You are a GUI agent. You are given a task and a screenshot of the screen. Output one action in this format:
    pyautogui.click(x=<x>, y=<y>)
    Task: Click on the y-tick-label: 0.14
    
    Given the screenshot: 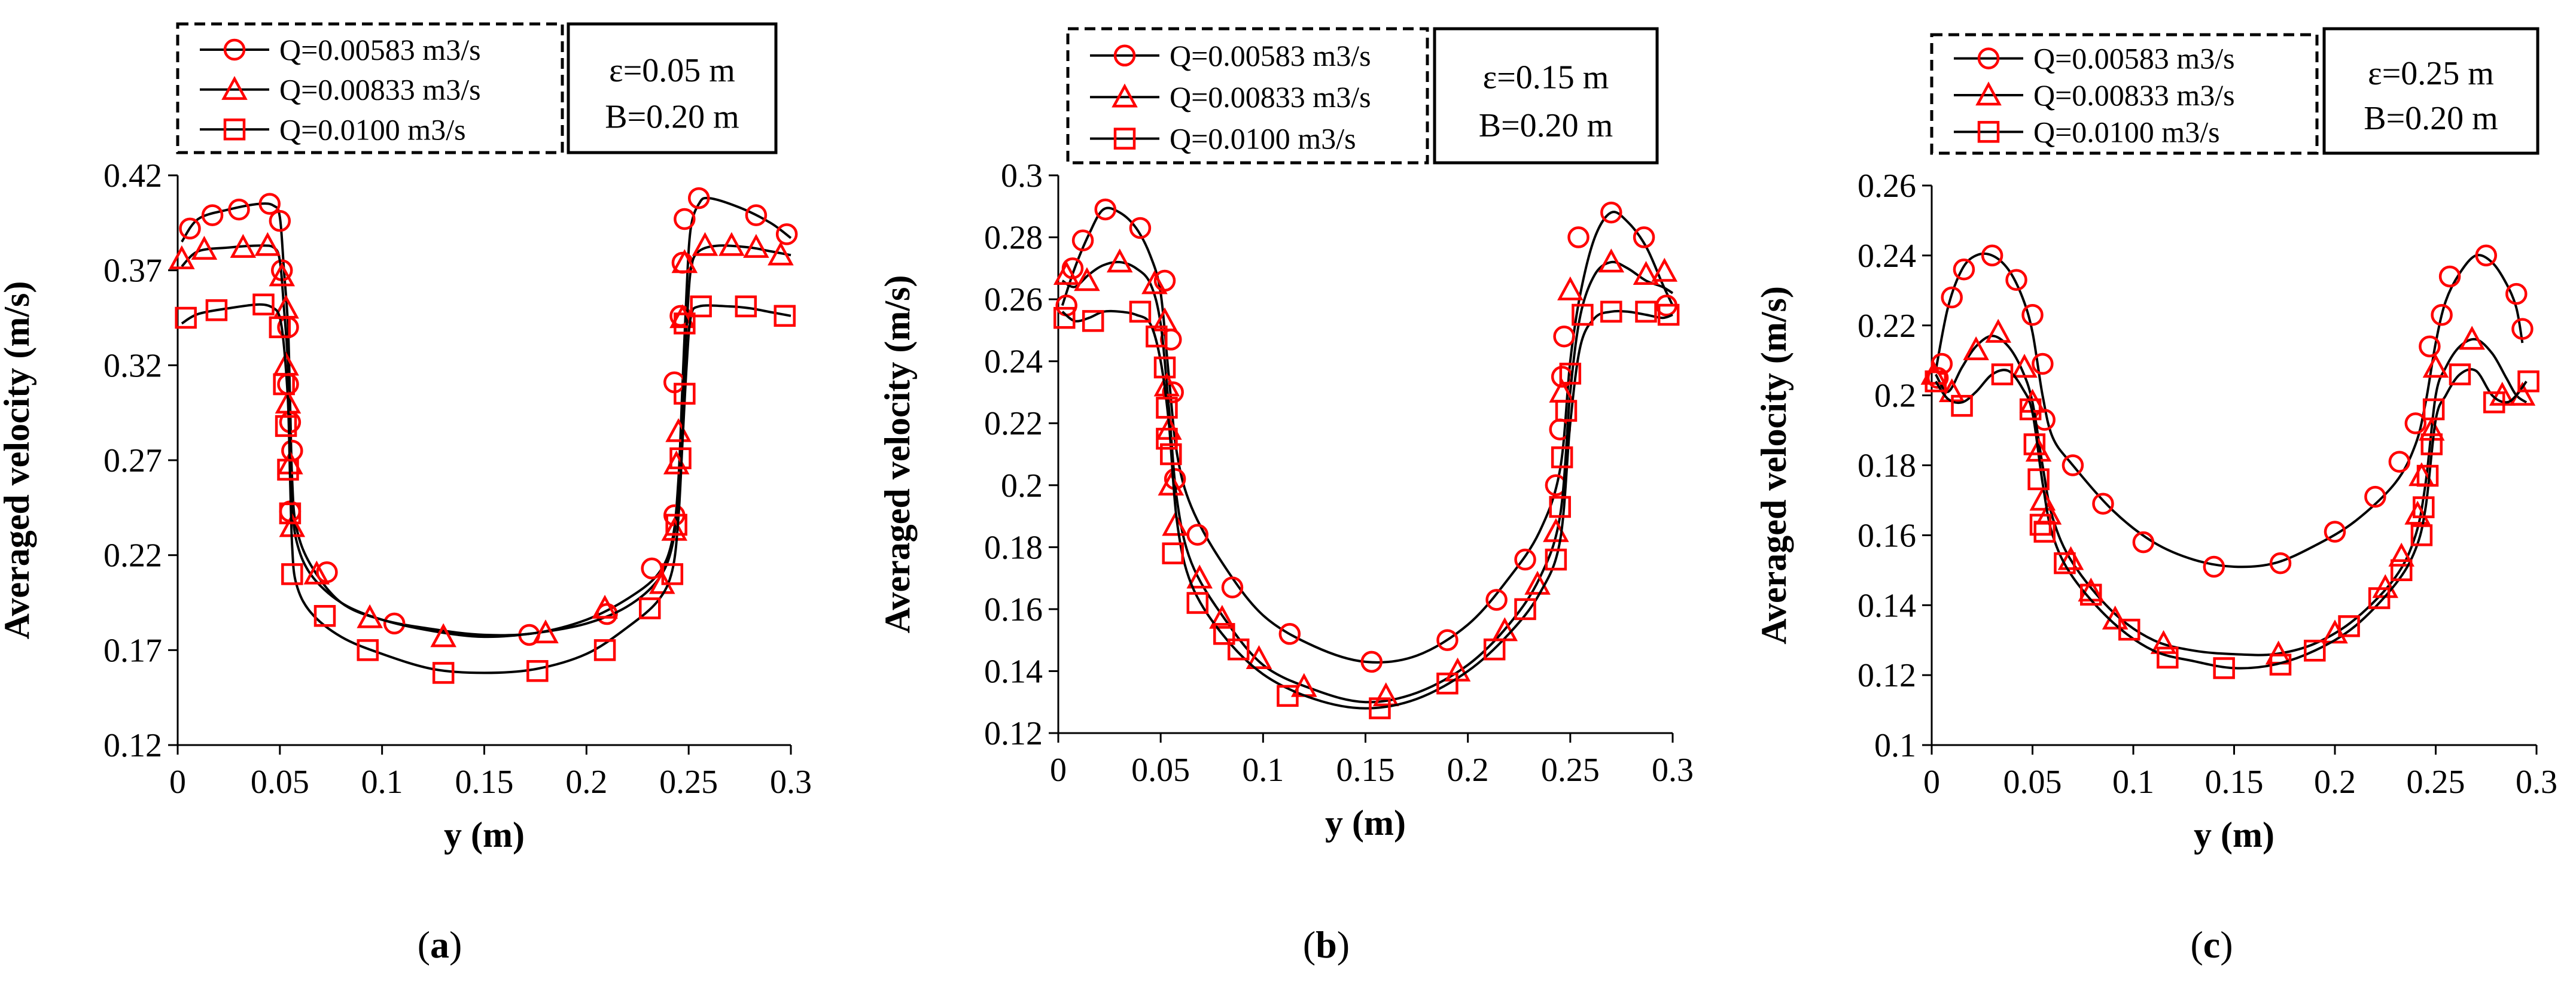 What is the action you would take?
    pyautogui.click(x=1887, y=606)
    